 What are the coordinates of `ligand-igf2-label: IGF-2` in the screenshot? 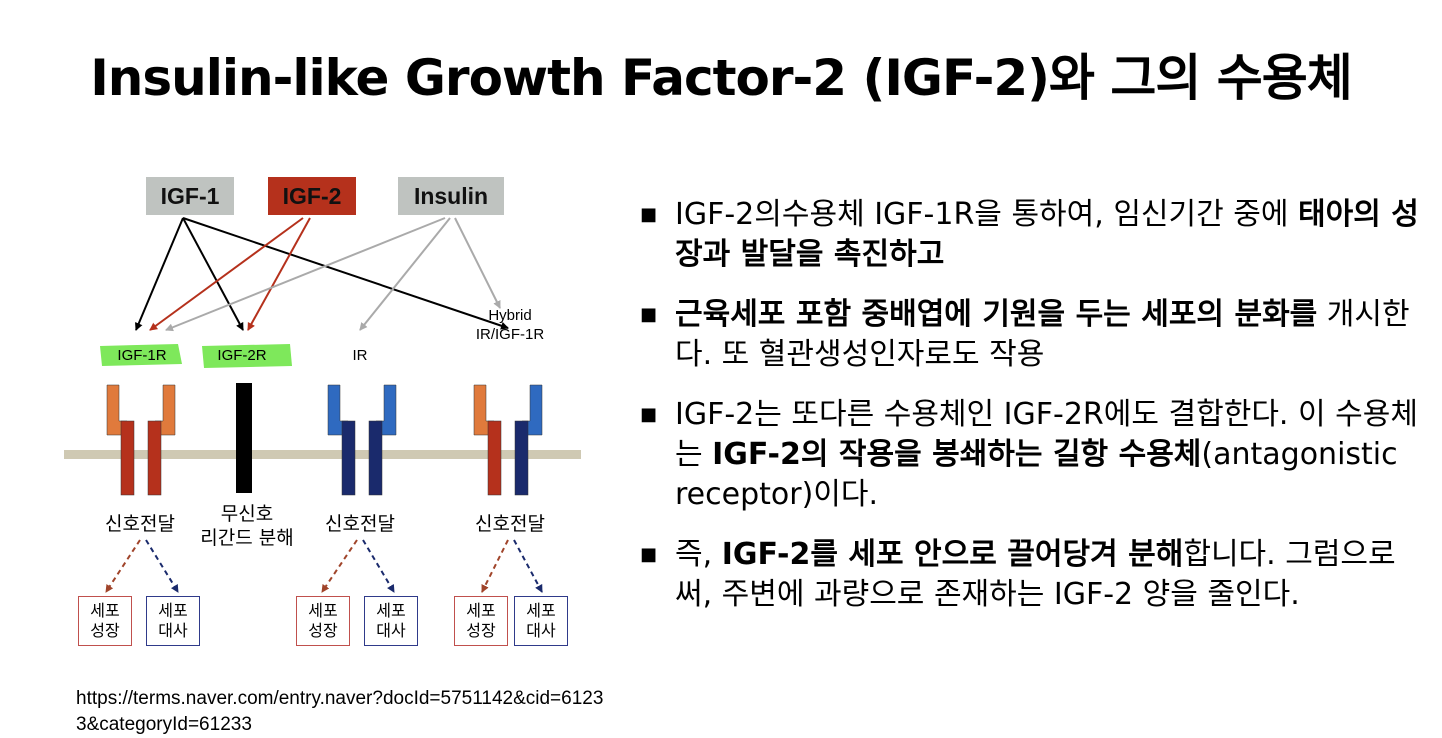 It's located at (312, 196).